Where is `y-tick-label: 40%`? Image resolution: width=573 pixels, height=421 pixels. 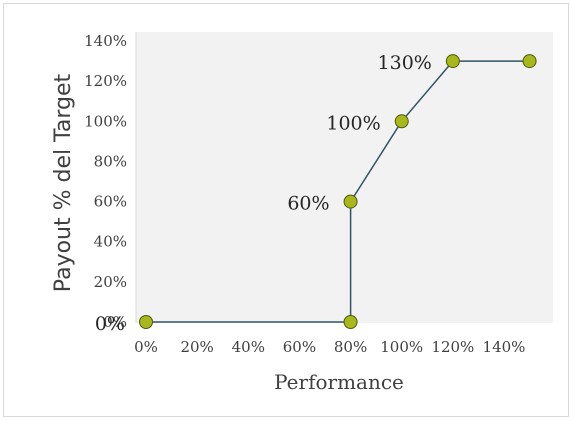
y-tick-label: 40% is located at coordinates (110, 242).